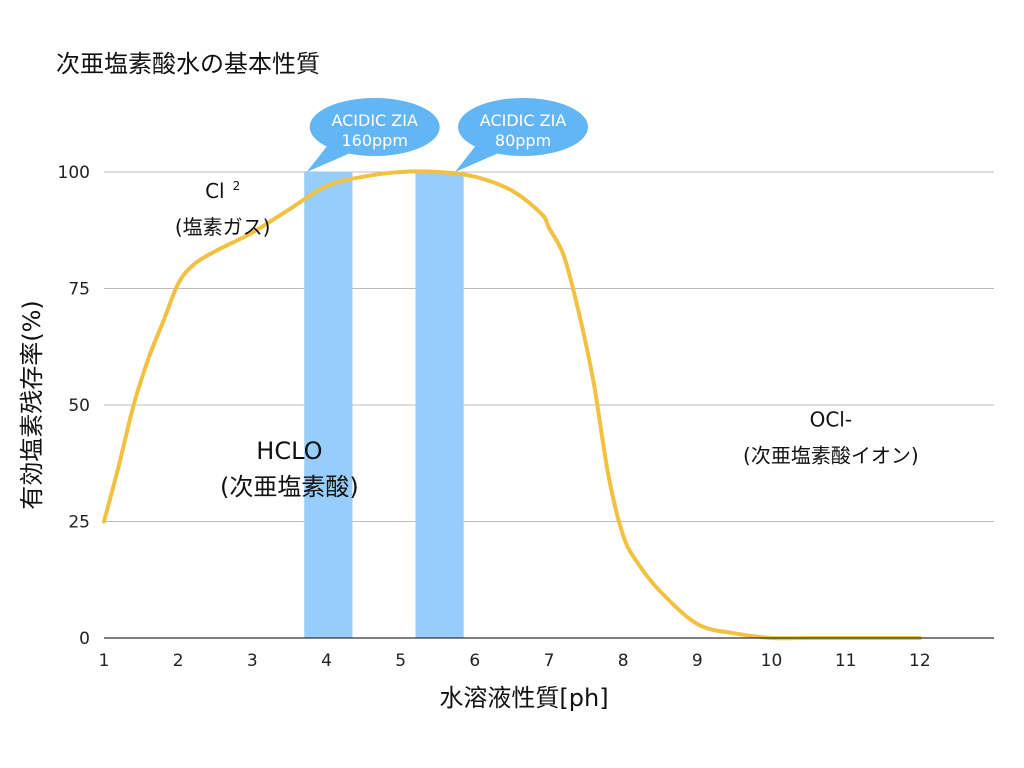  I want to click on y-tick-label: 75, so click(79, 290).